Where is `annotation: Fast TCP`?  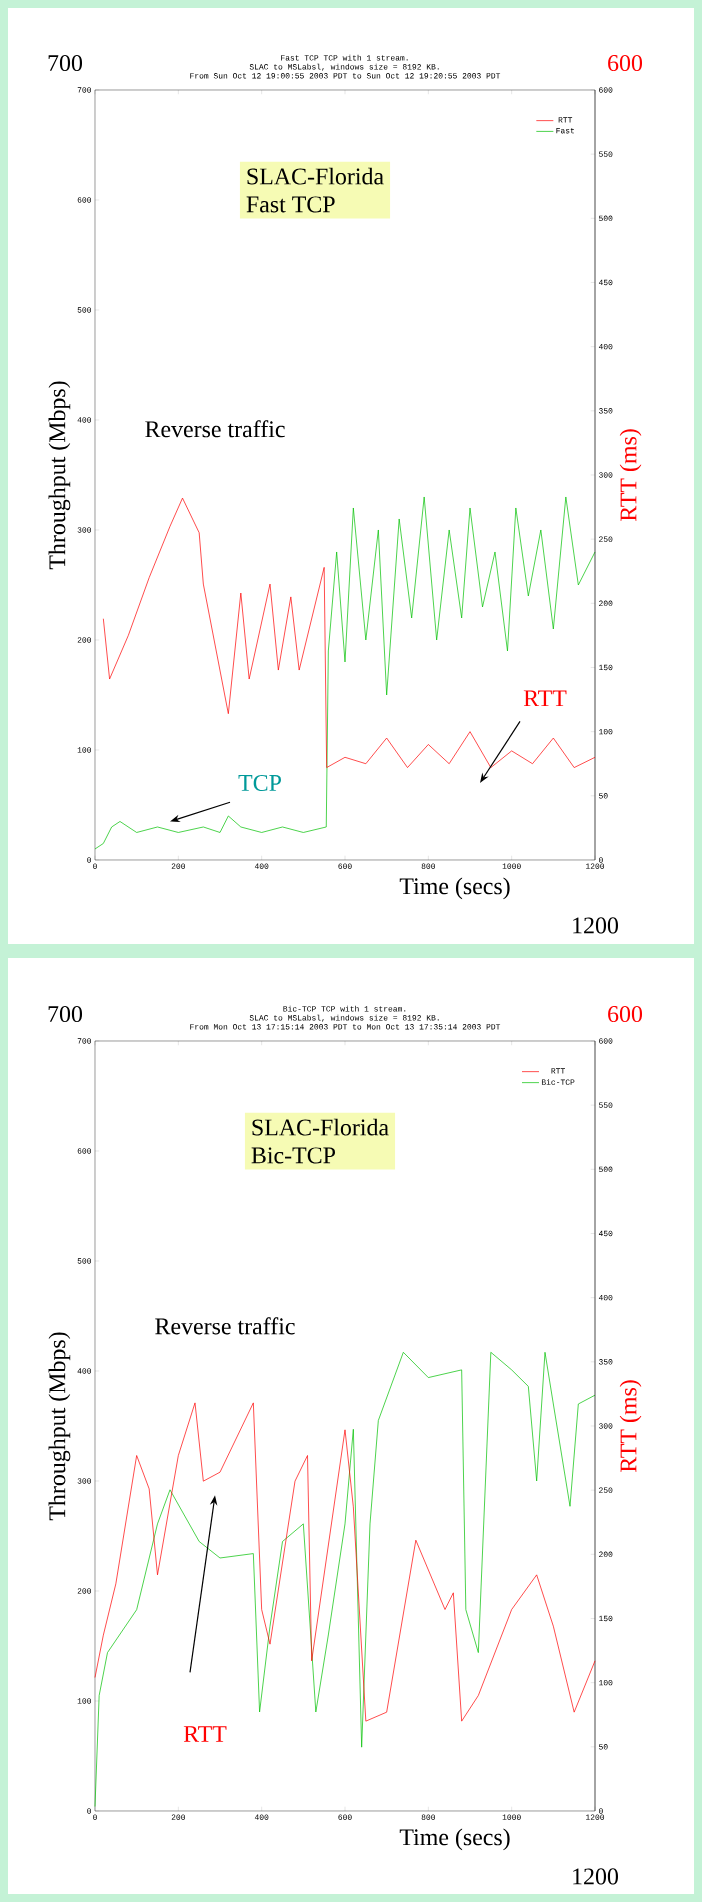 annotation: Fast TCP is located at coordinates (290, 204).